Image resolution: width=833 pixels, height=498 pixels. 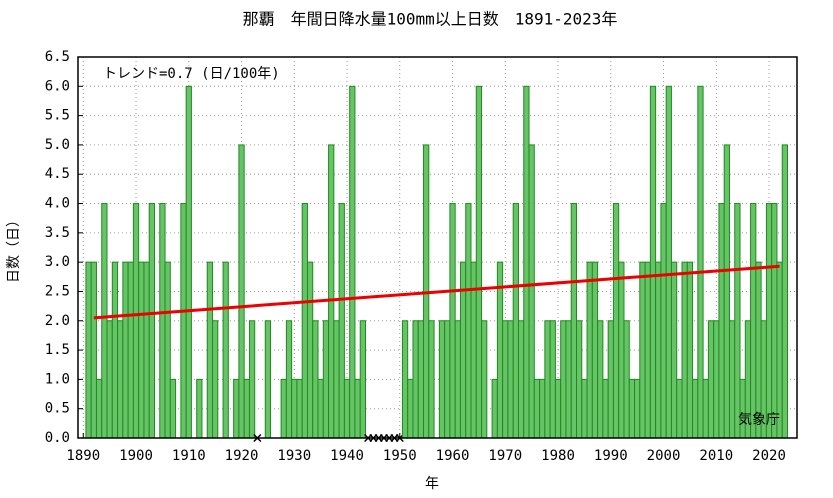 What do you see at coordinates (57, 409) in the screenshot?
I see `y-tick-label: 0.5` at bounding box center [57, 409].